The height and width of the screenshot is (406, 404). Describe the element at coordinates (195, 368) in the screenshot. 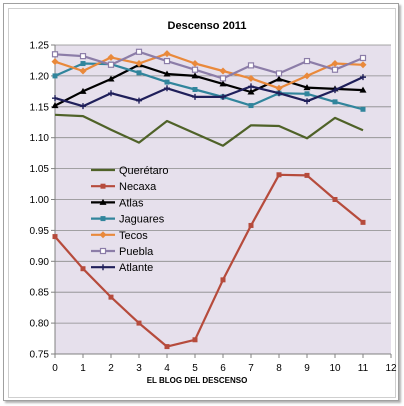

I see `x-tick-label: 5` at that location.